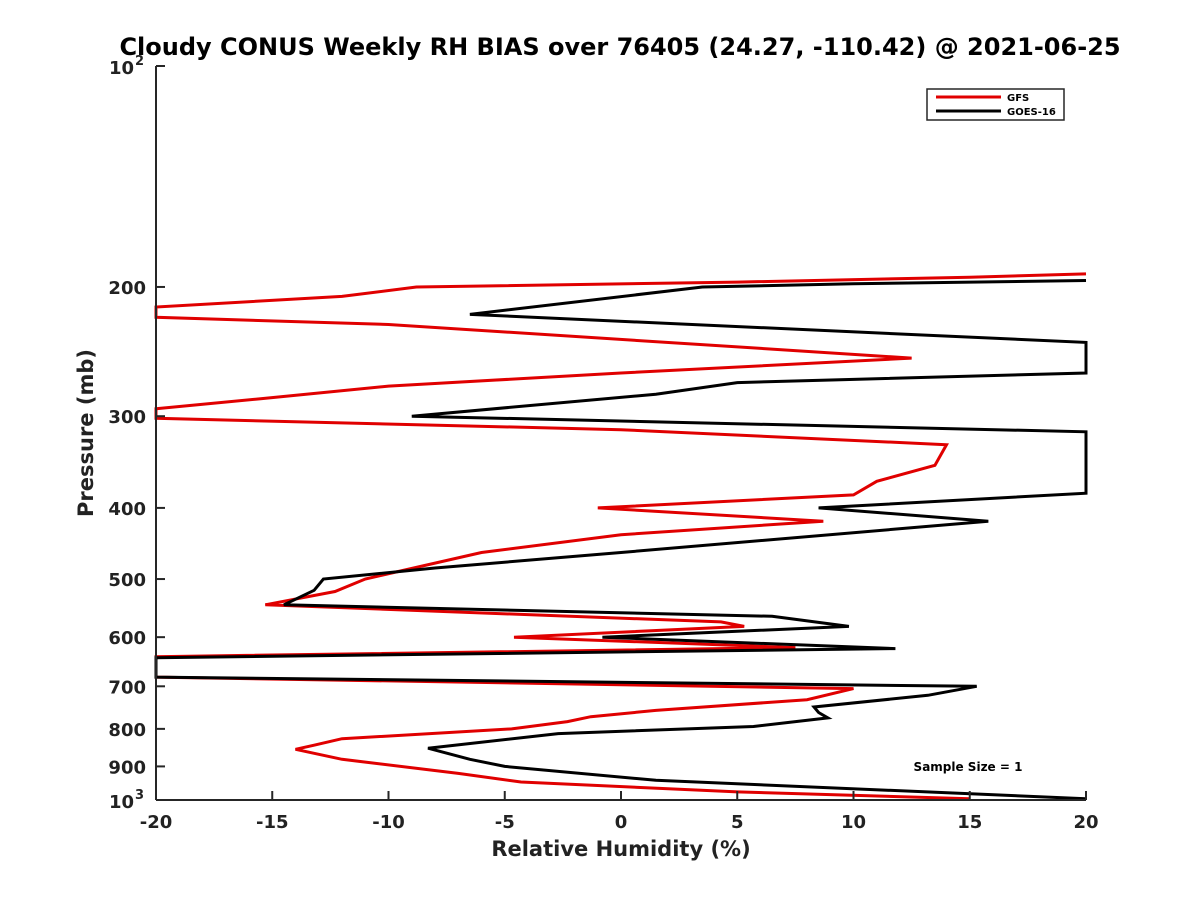 This screenshot has height=900, width=1200. Describe the element at coordinates (86, 433) in the screenshot. I see `y-axis-label: Pressure (mb)` at that location.